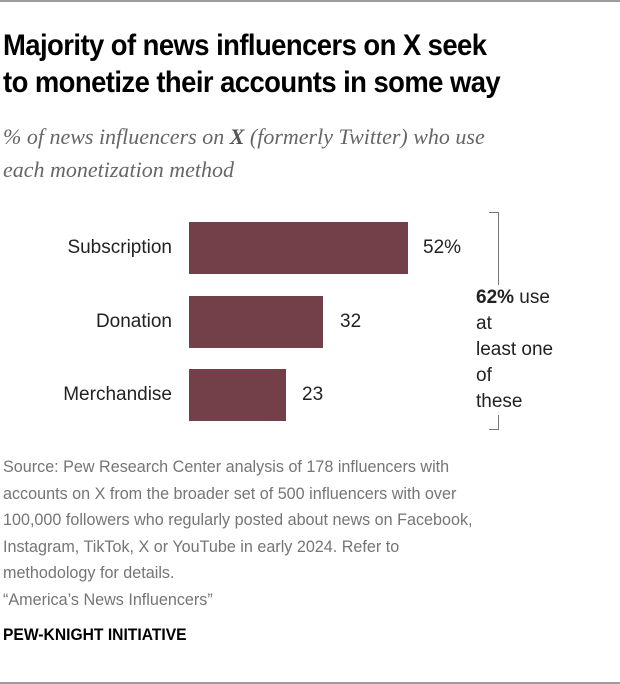 The height and width of the screenshot is (684, 620). I want to click on category-label-merchandise: Merchandise, so click(117, 394).